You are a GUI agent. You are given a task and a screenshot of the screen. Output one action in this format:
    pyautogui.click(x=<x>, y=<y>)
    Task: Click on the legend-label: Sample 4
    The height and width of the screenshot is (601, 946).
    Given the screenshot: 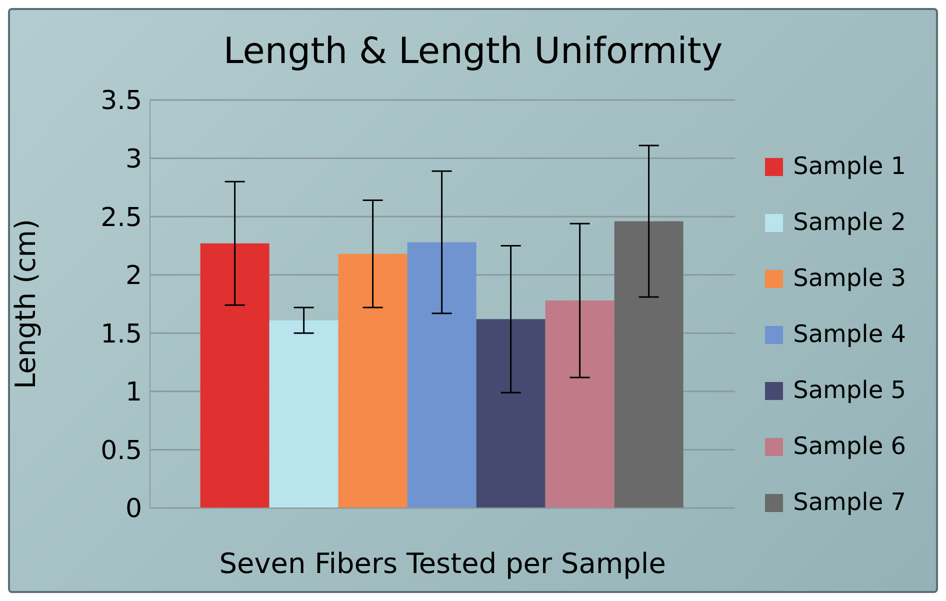 What is the action you would take?
    pyautogui.click(x=849, y=334)
    